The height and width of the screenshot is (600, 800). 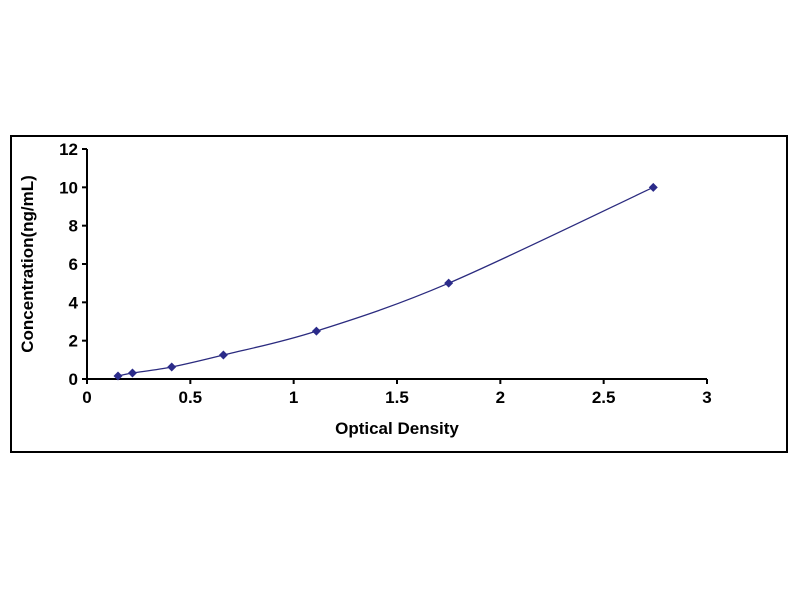 I want to click on x-tick-label: 2.5, so click(x=604, y=397).